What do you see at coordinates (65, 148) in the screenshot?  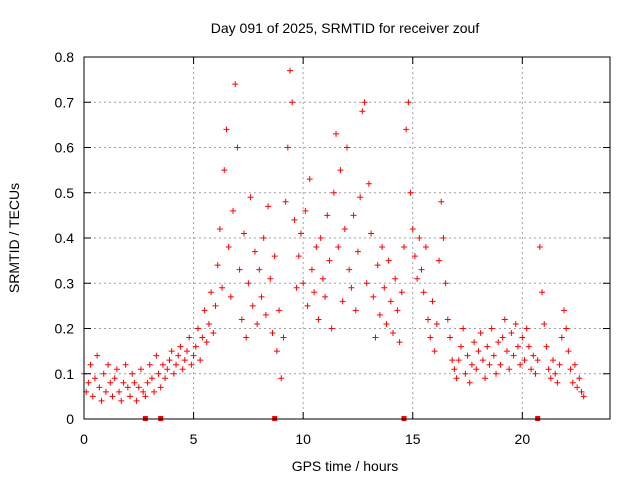 I see `y-tick-label: 0.6` at bounding box center [65, 148].